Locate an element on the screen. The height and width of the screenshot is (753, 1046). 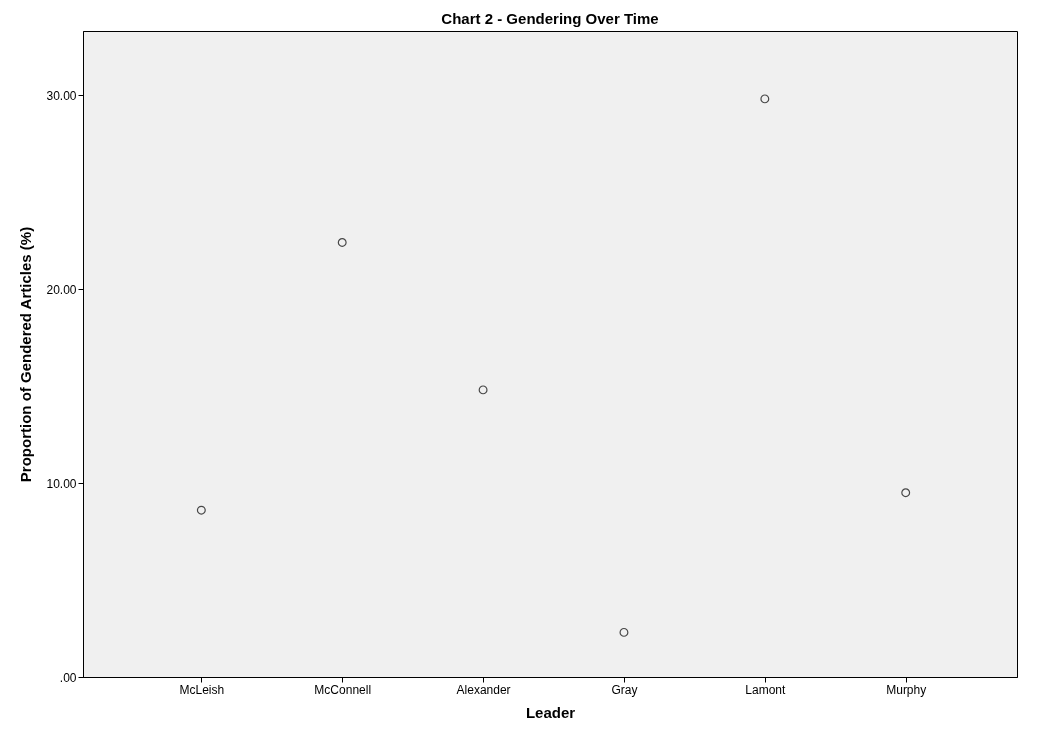
y-axis-title: Proportion of Gendered Articles (%) is located at coordinates (26, 354).